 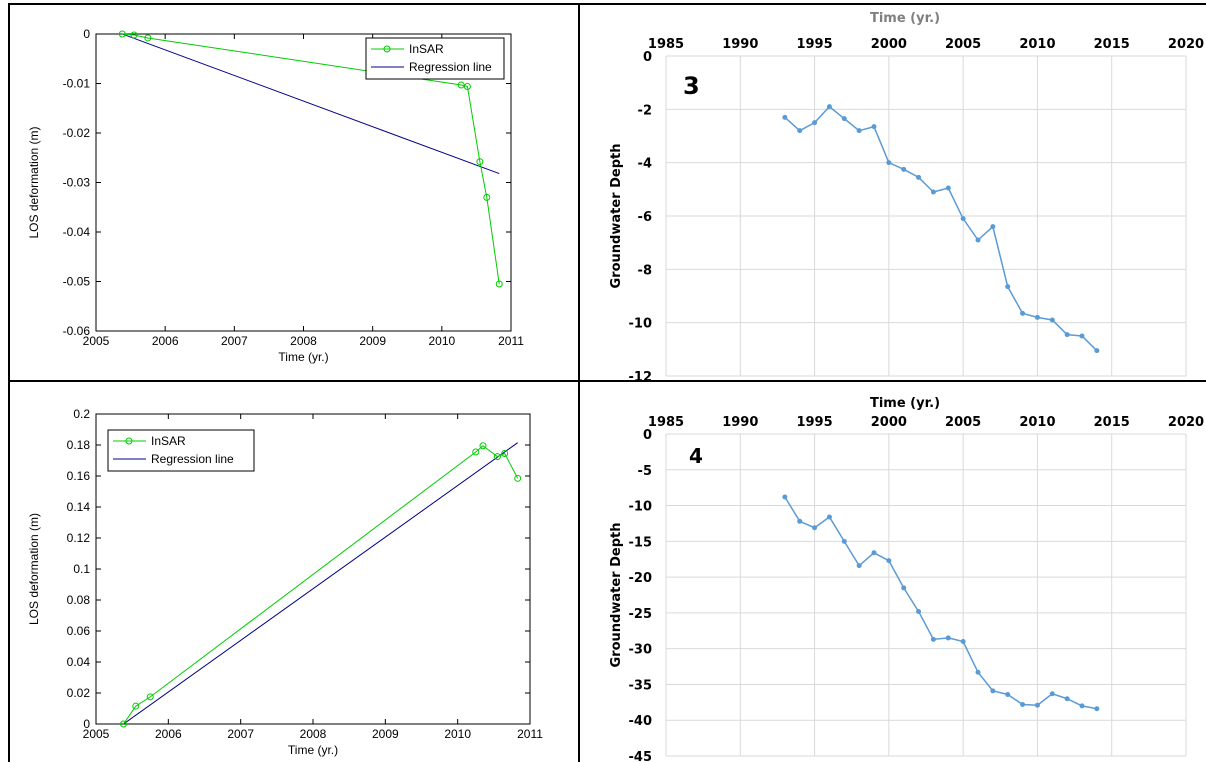 I want to click on table-border-left, so click(x=9, y=382).